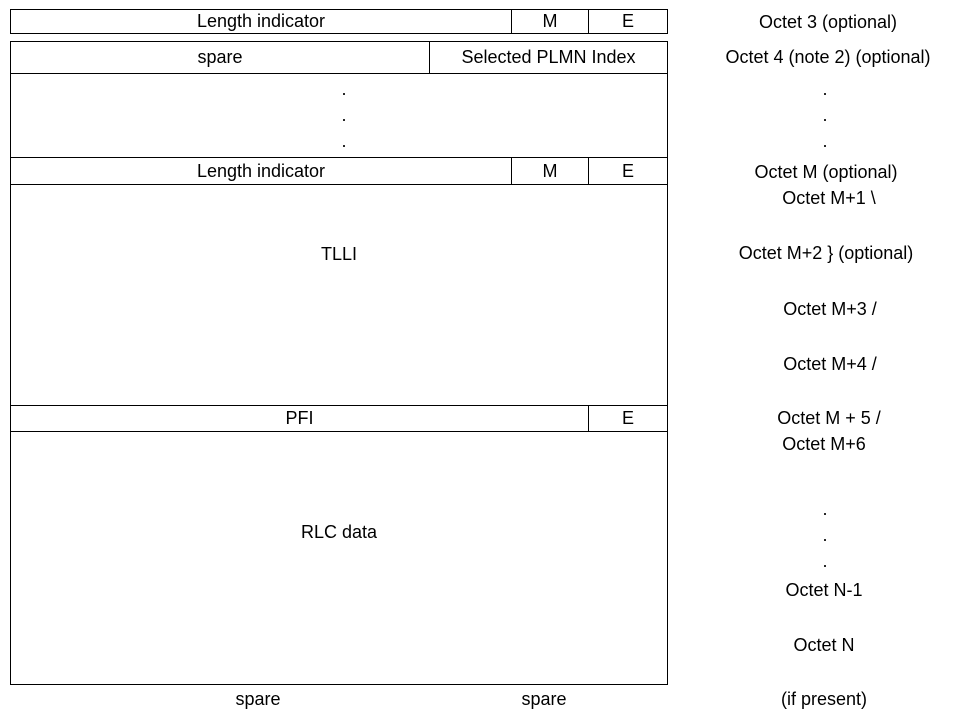 The width and height of the screenshot is (969, 711). What do you see at coordinates (826, 172) in the screenshot?
I see `octet-m-label: Octet M (optional)` at bounding box center [826, 172].